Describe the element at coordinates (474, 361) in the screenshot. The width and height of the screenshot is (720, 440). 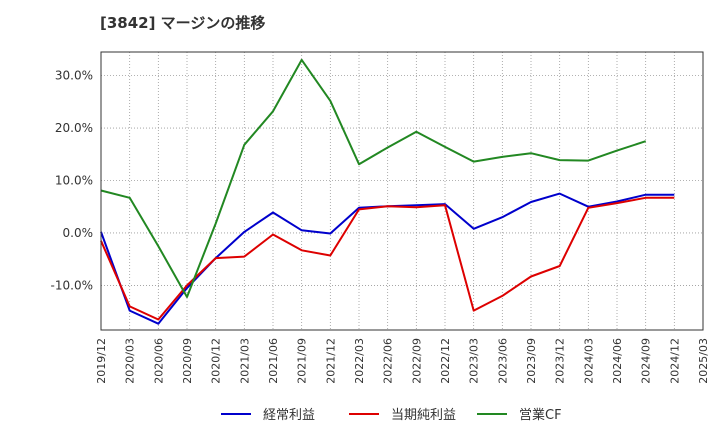
I see `x-tick-label: 2023/03` at that location.